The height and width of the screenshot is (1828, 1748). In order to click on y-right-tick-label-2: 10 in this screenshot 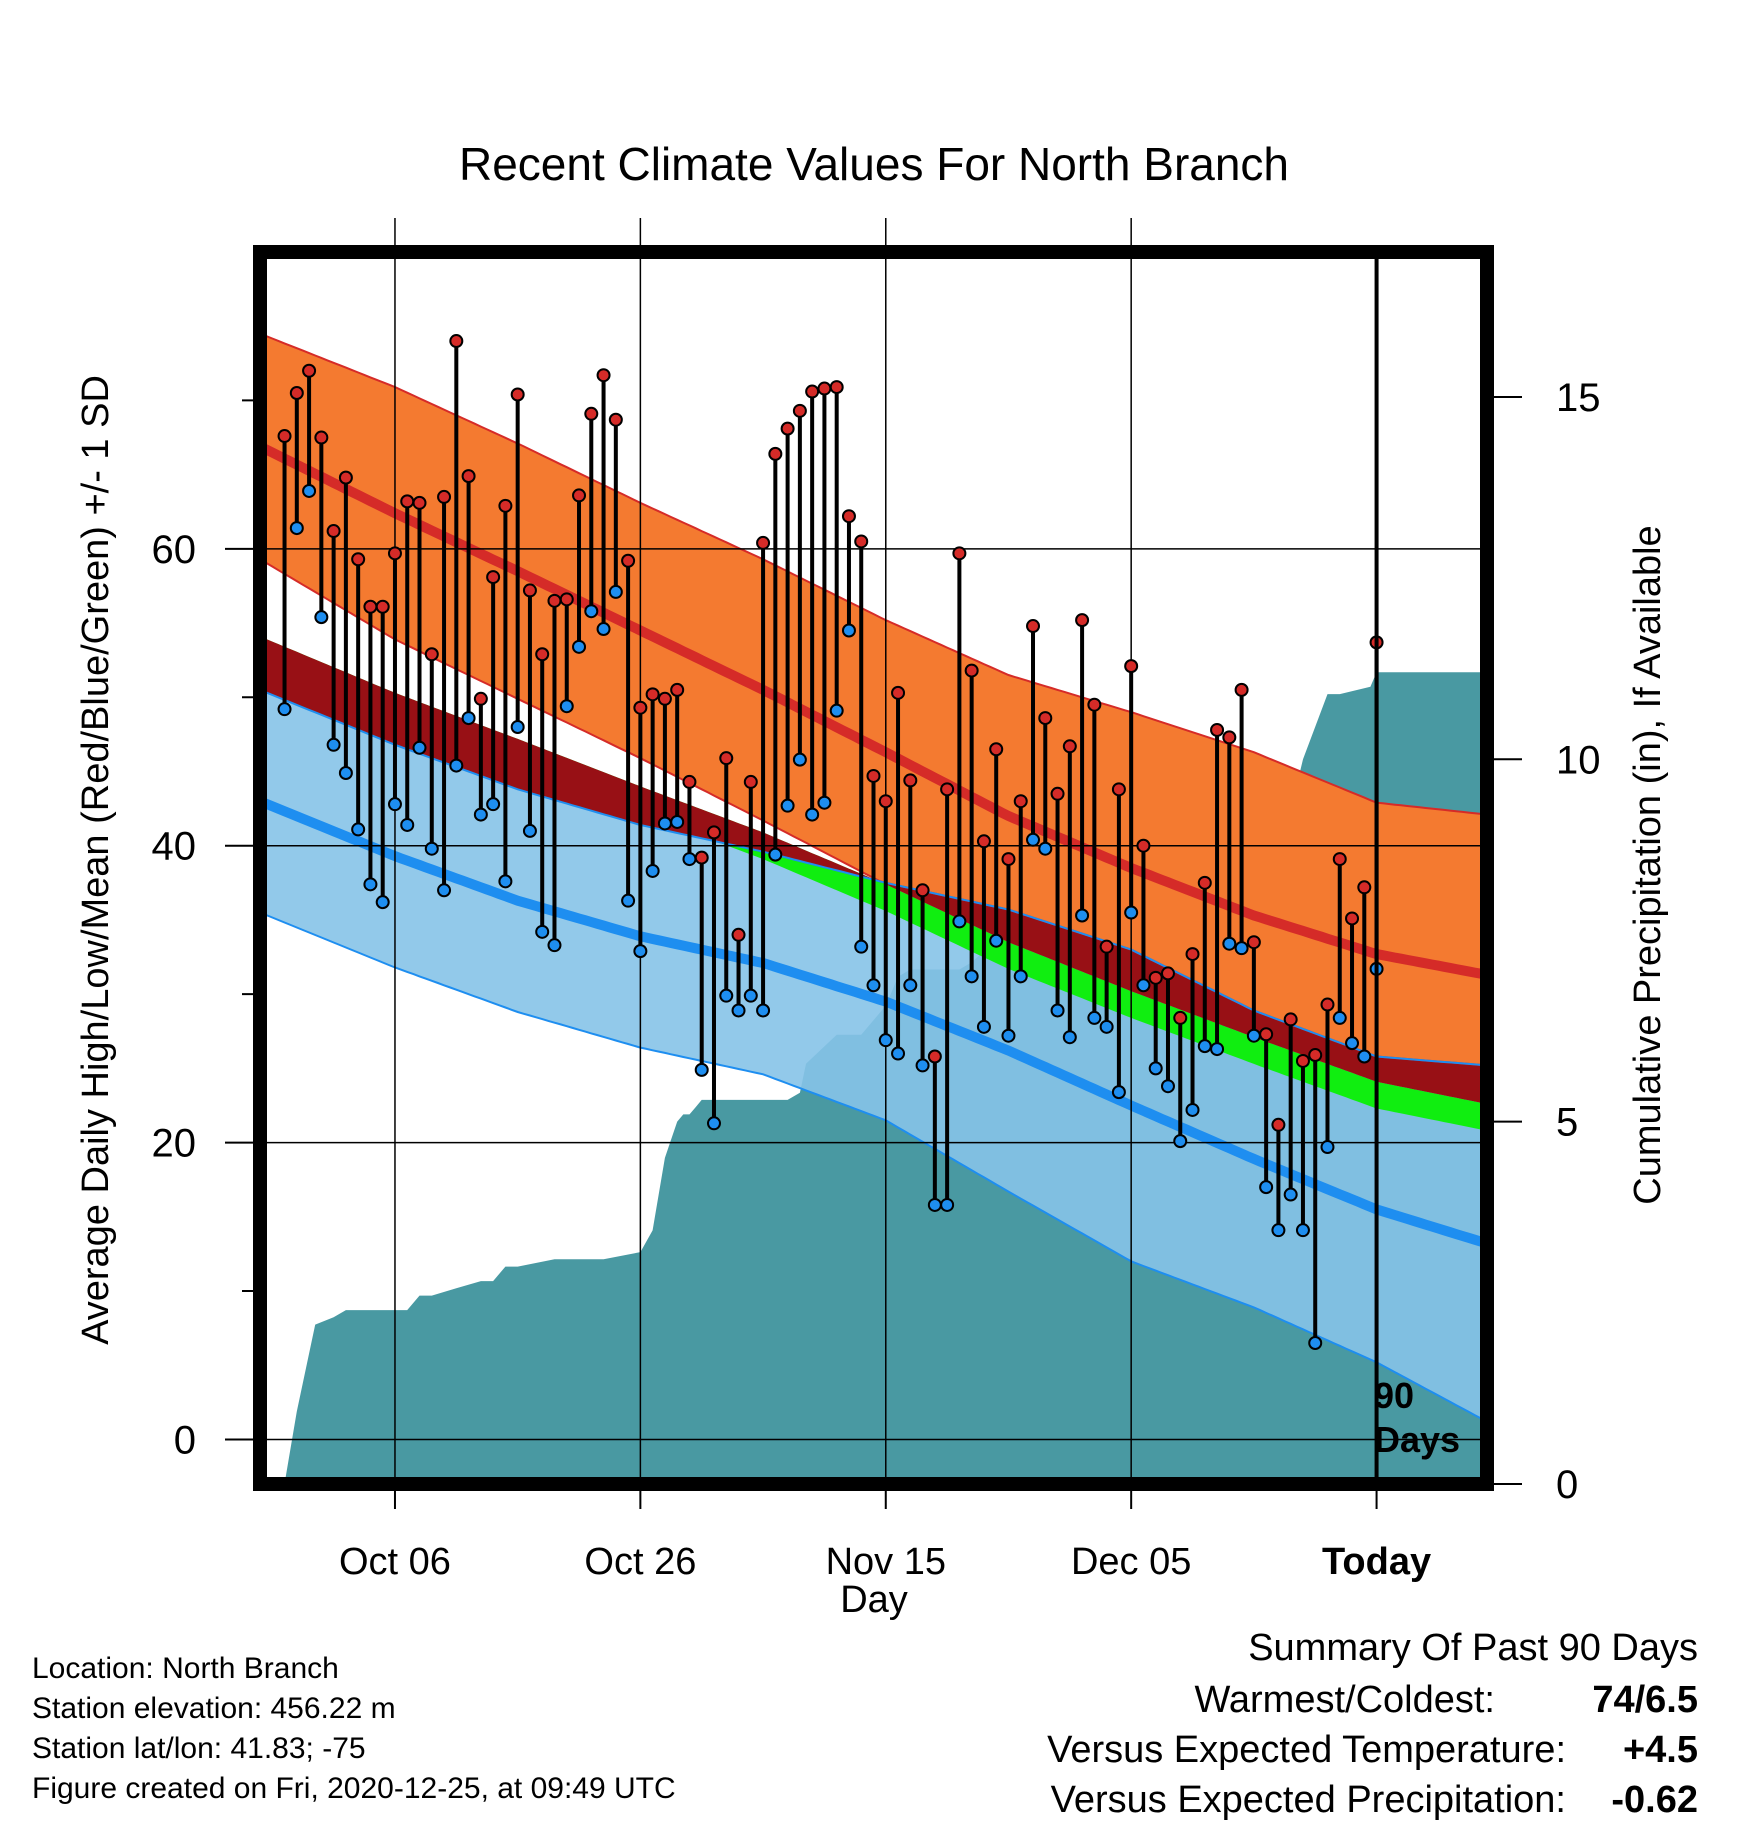, I will do `click(1578, 760)`.